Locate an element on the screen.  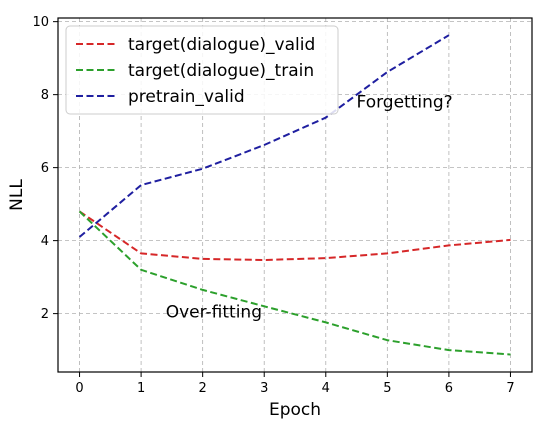
legend-label-1: target(dialogue)_train is located at coordinates (221, 71).